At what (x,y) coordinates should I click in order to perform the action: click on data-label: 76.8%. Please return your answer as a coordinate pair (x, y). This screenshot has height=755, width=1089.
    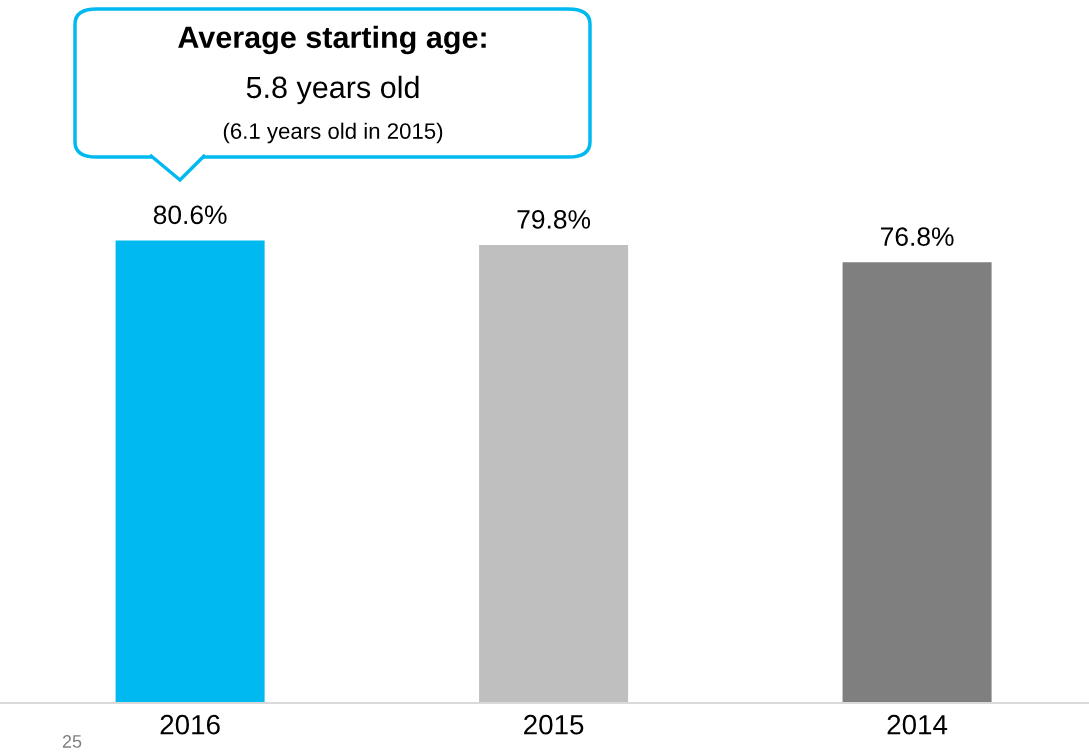
    Looking at the image, I should click on (917, 236).